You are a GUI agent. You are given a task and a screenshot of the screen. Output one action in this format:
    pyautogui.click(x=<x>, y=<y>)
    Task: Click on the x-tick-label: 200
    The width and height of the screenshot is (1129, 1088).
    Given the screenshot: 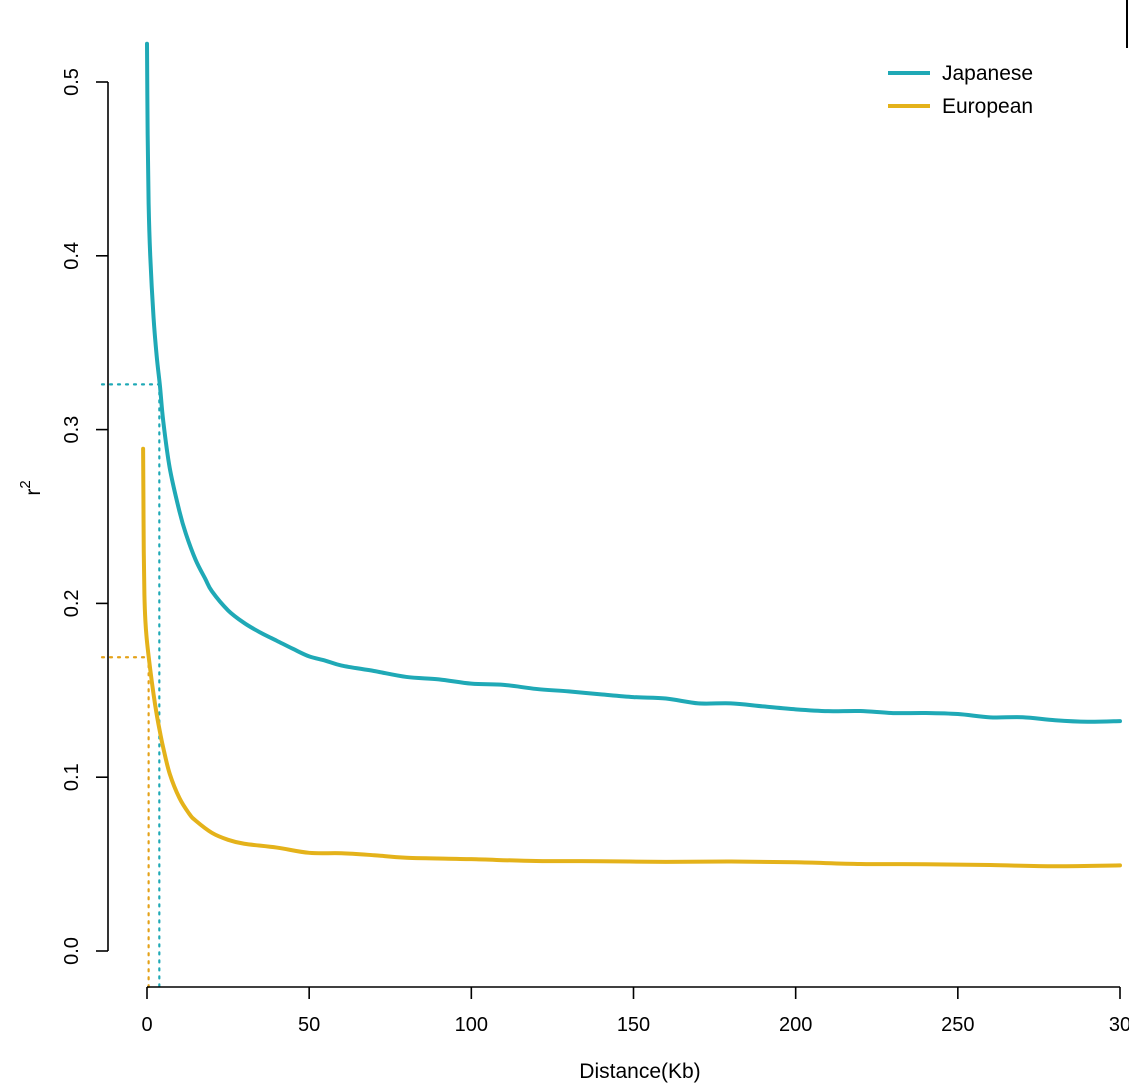 What is the action you would take?
    pyautogui.click(x=795, y=1025)
    